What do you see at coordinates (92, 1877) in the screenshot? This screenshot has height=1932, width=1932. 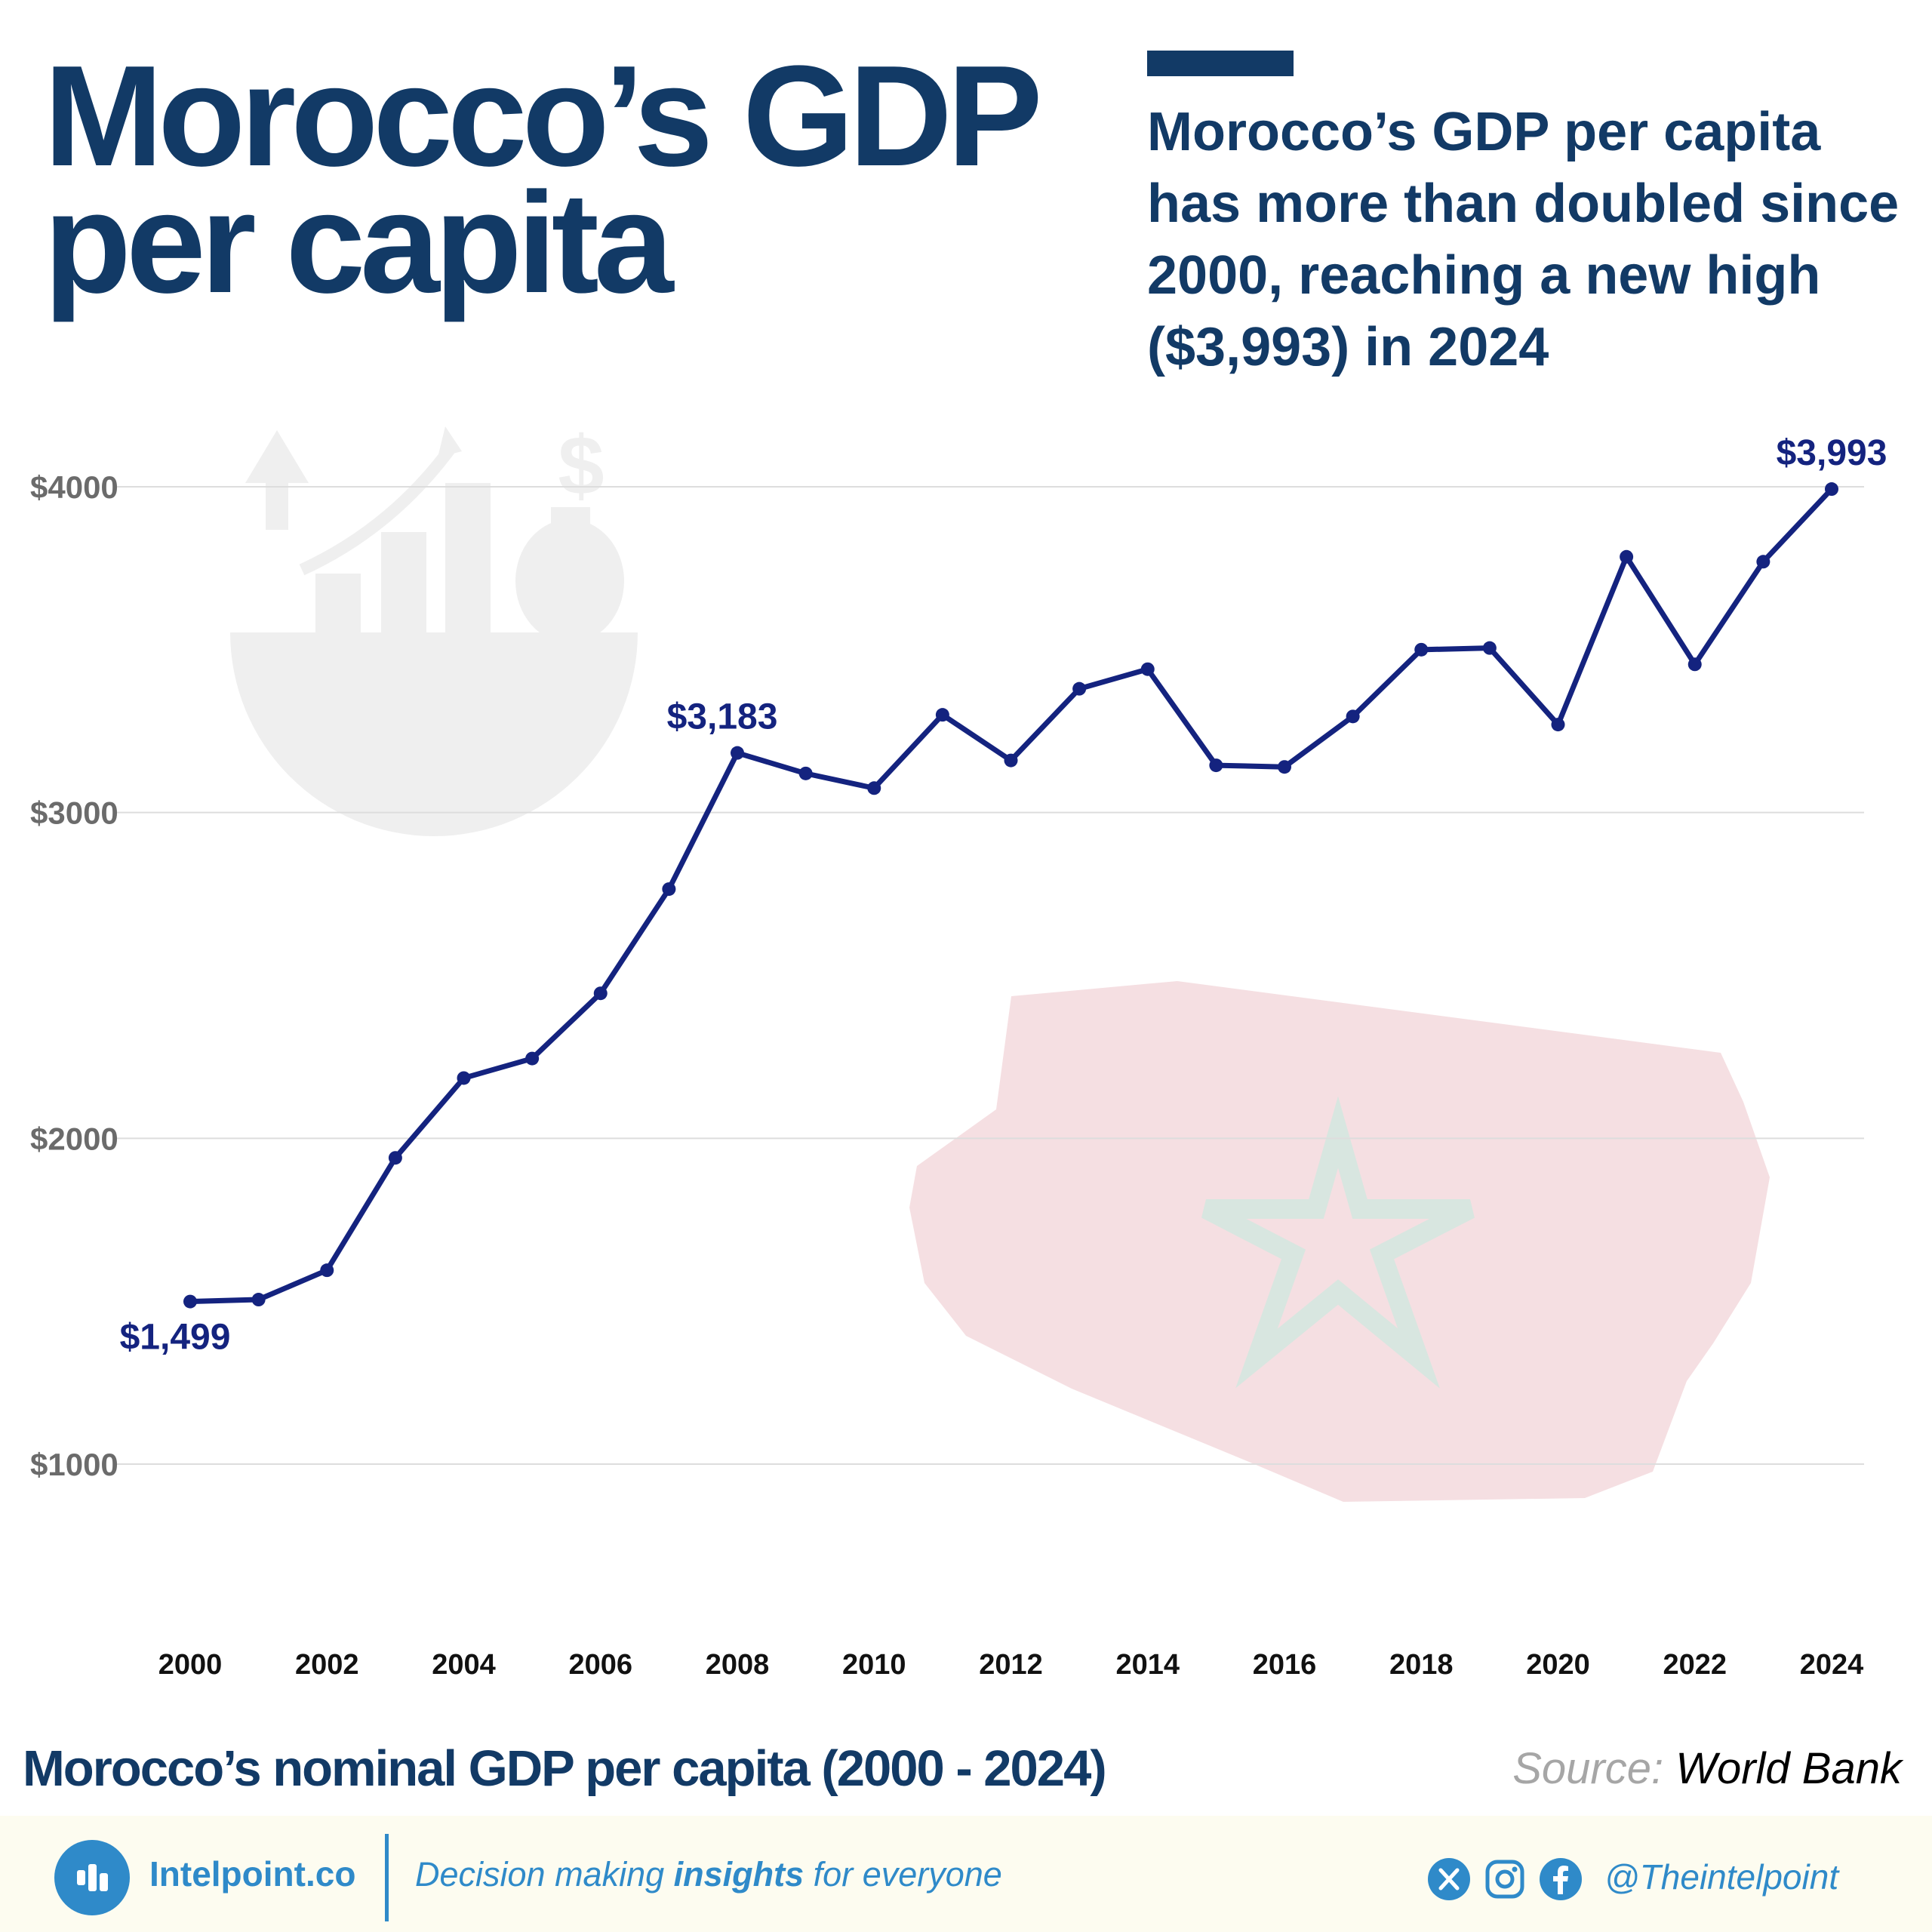 I see `intelpoint-logo-icon` at bounding box center [92, 1877].